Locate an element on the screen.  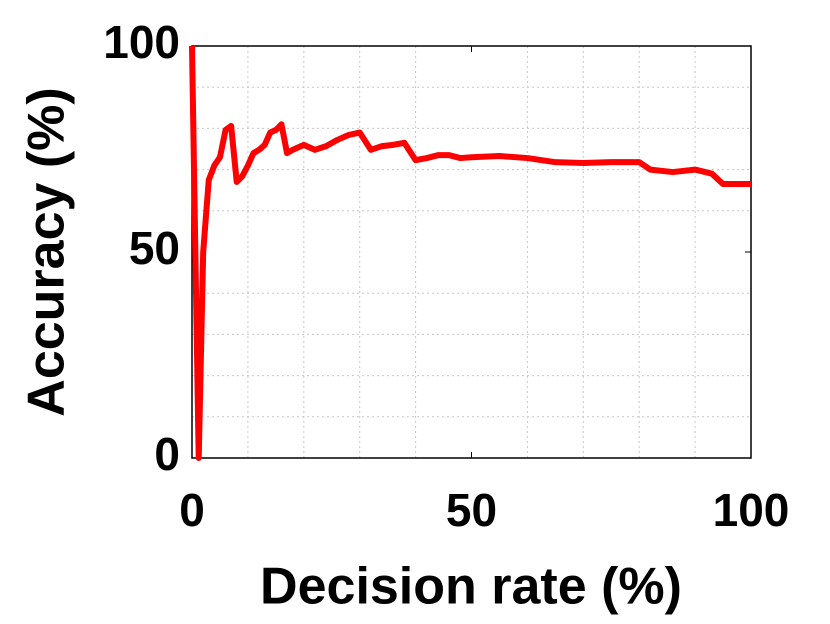
x-axis-title: Decision rate (%) is located at coordinates (471, 587).